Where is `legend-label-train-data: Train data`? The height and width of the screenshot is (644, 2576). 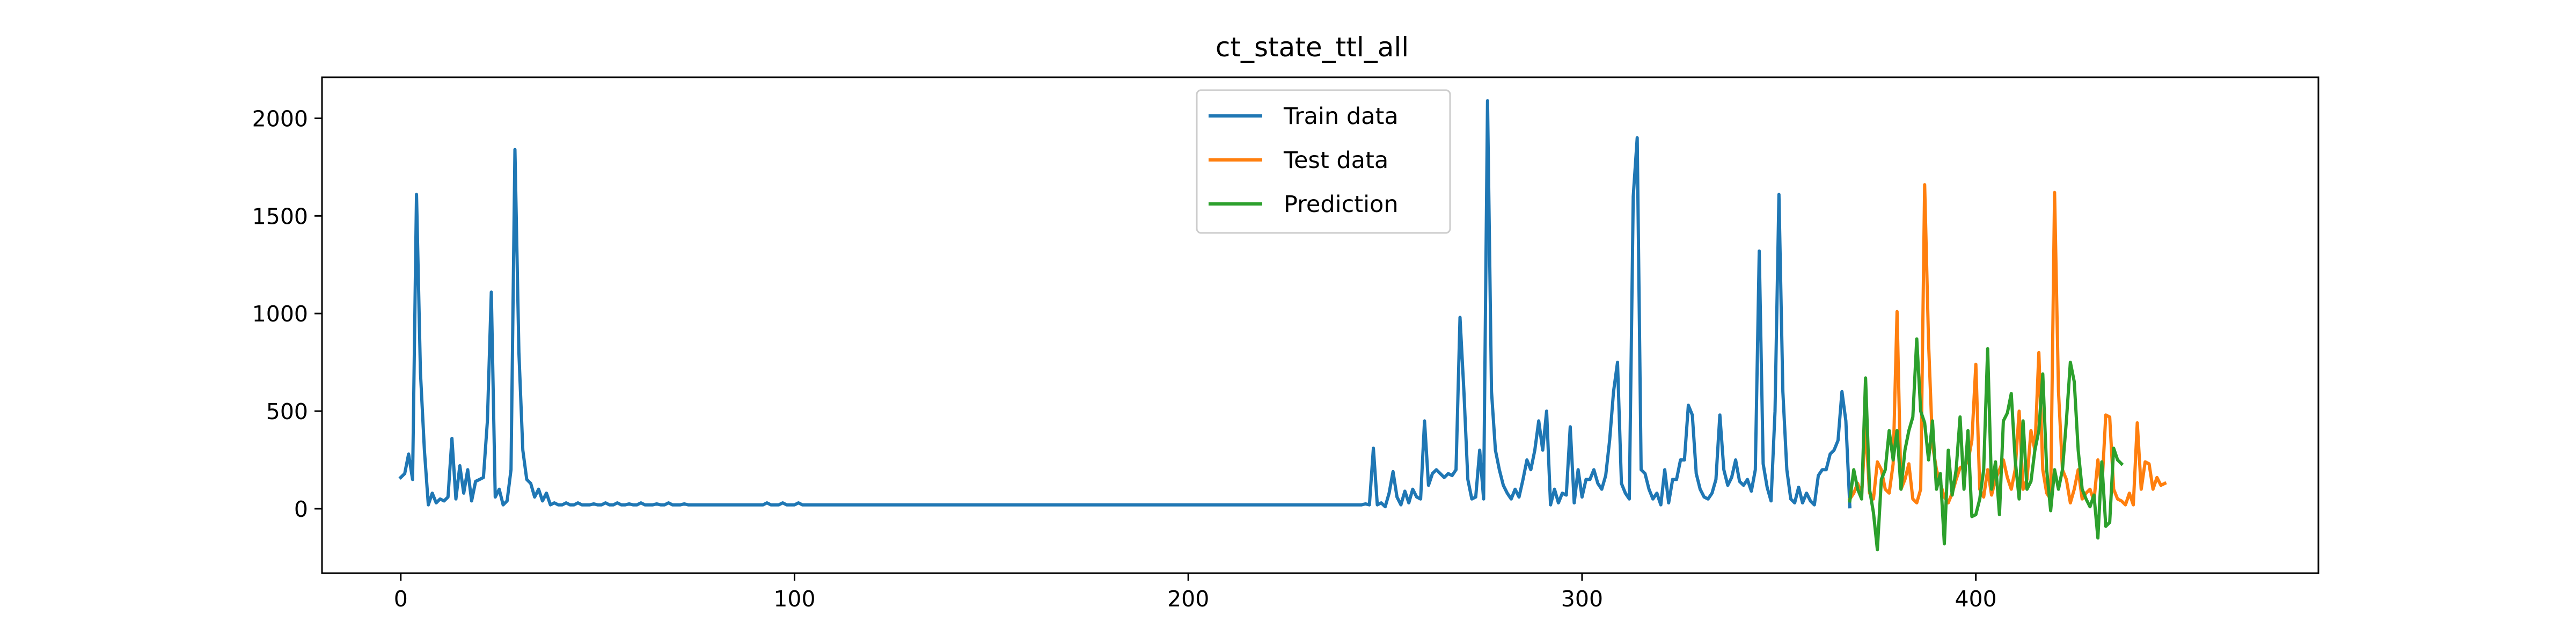
legend-label-train-data: Train data is located at coordinates (1341, 116).